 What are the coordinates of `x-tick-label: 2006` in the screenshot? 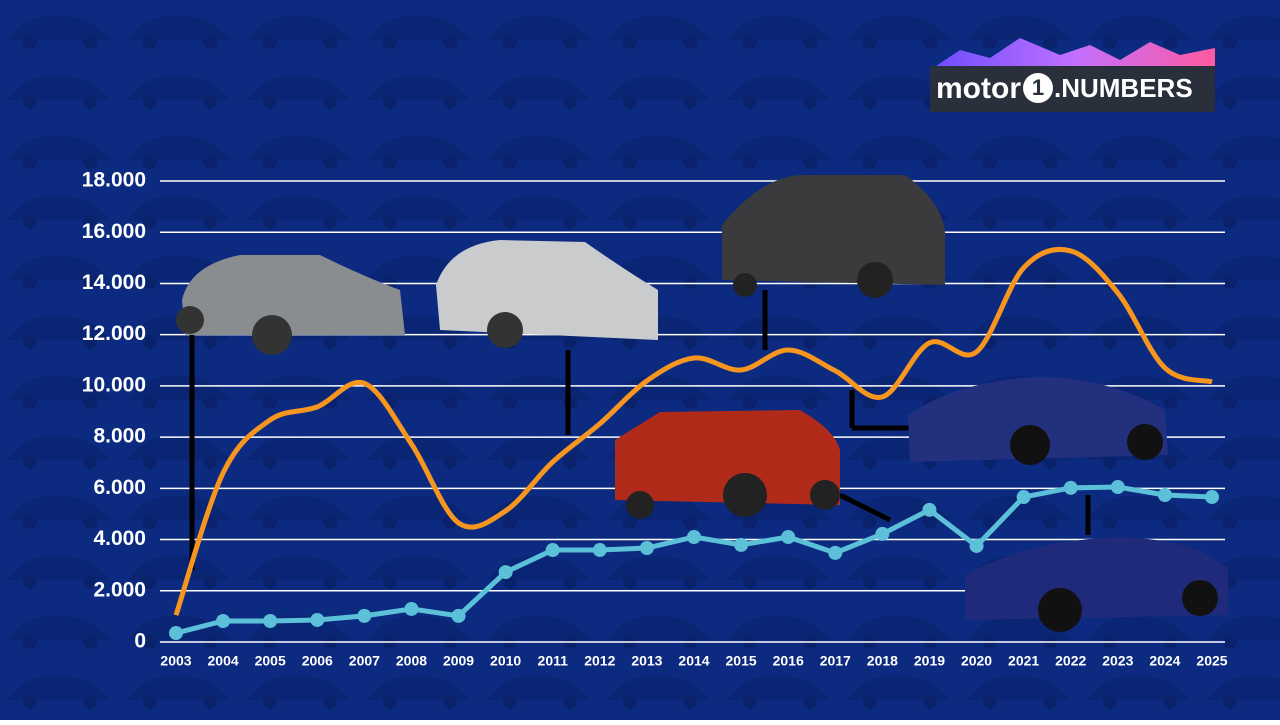 It's located at (317, 661).